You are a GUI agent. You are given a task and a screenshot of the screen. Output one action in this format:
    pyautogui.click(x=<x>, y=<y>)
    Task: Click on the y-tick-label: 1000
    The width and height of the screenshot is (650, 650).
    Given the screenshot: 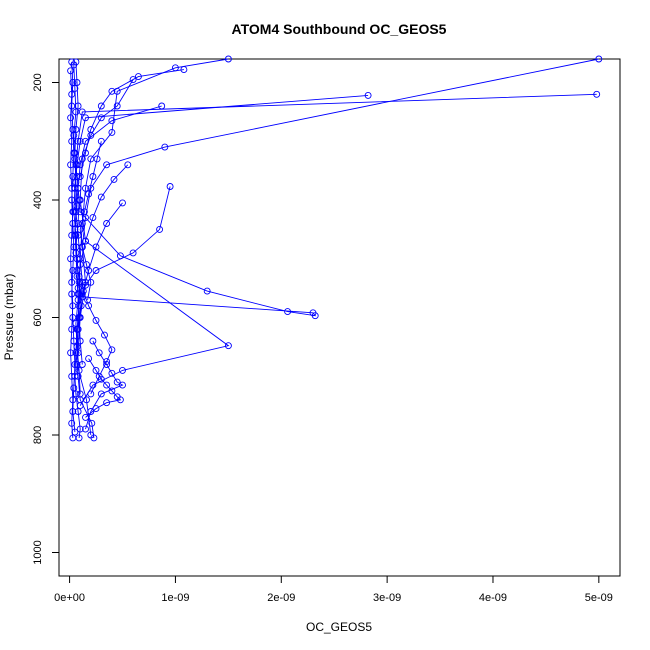 What is the action you would take?
    pyautogui.click(x=38, y=552)
    